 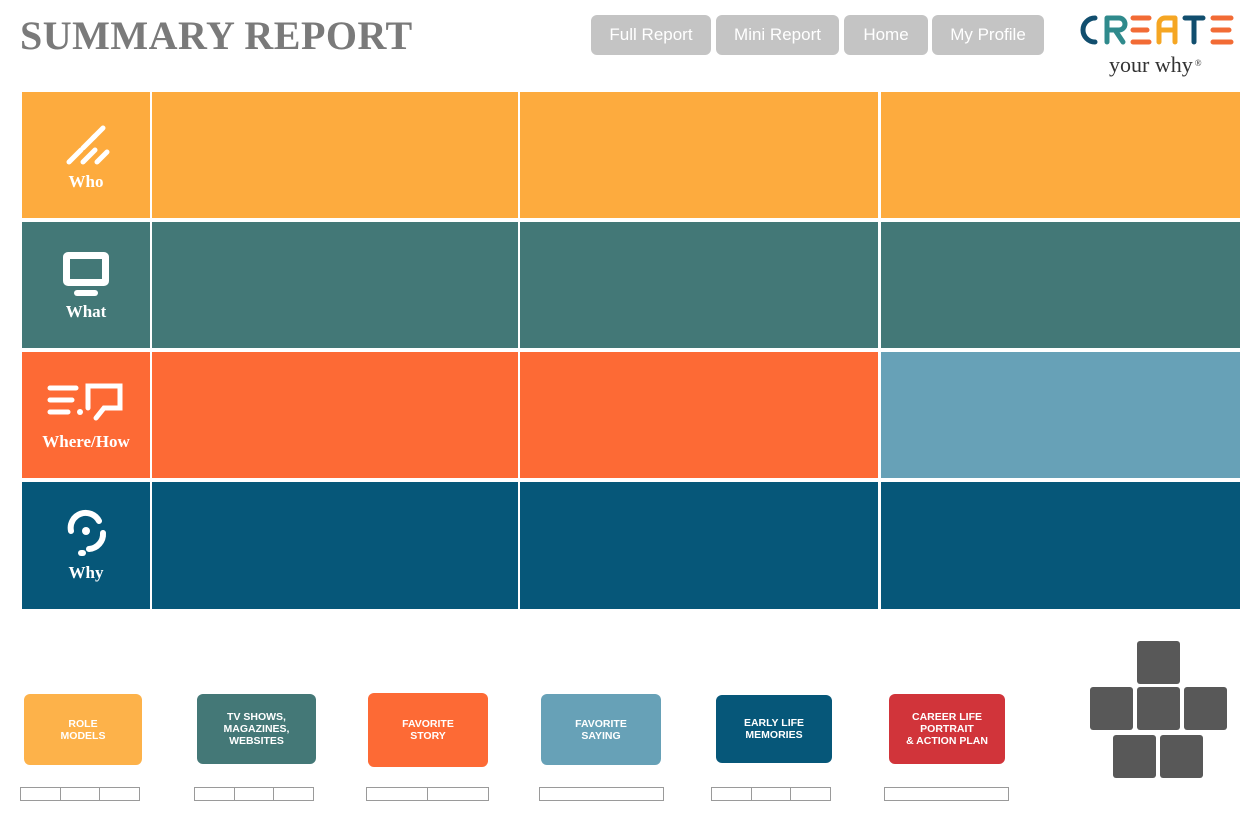 What do you see at coordinates (947, 729) in the screenshot?
I see `career-life-portrait-action-plan-card: CAREER LIFE PORTRAIT & ACTION PLAN` at bounding box center [947, 729].